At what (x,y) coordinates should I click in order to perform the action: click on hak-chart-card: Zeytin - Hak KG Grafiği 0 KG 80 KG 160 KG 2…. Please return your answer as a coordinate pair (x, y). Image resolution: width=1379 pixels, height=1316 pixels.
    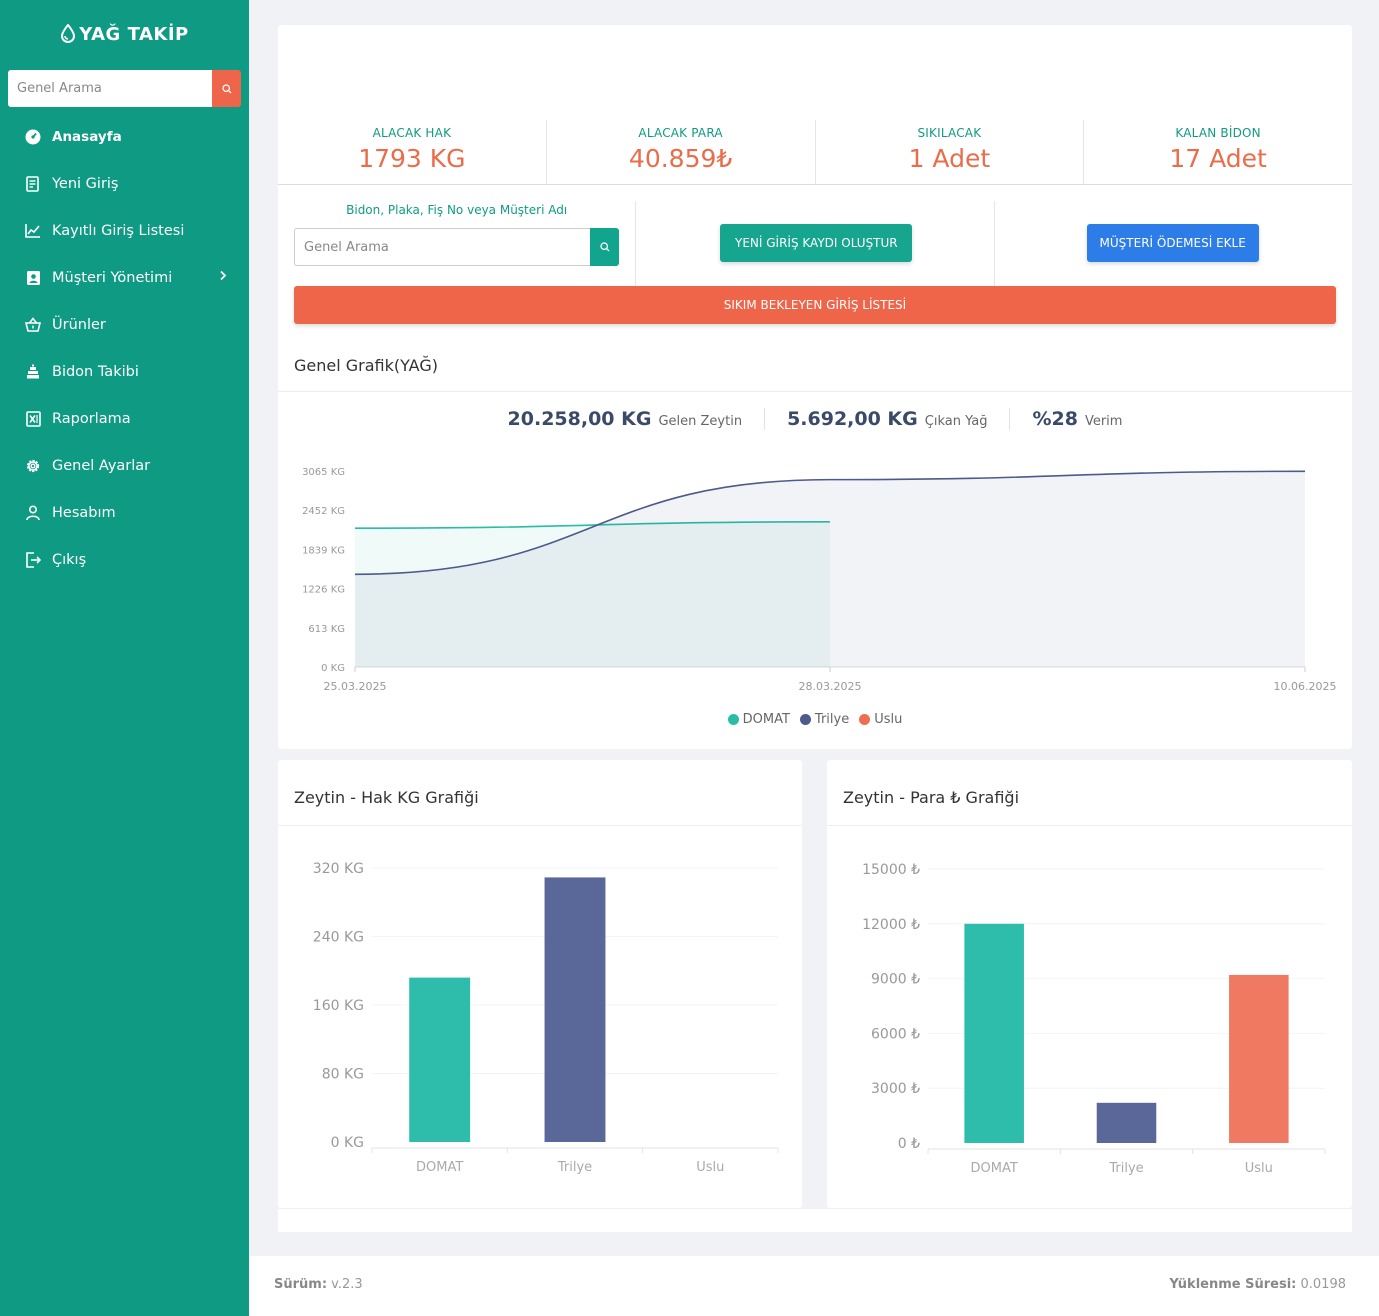
    Looking at the image, I should click on (540, 984).